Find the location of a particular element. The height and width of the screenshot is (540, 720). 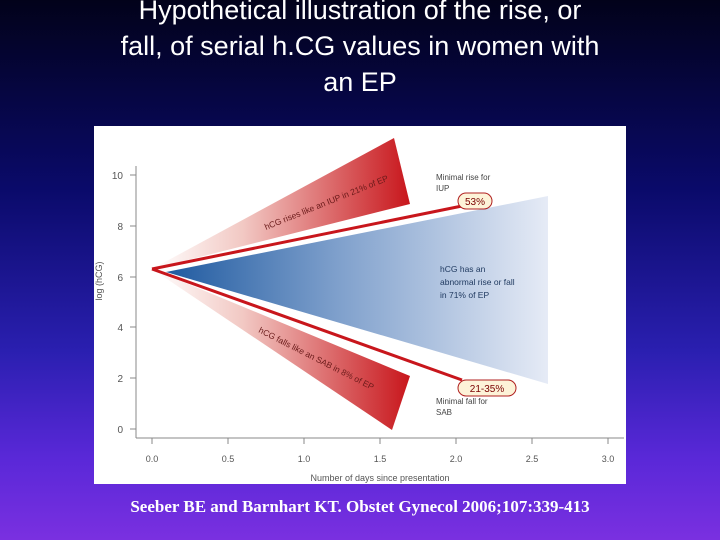

y-axis-label: log (hCG) is located at coordinates (99, 280).